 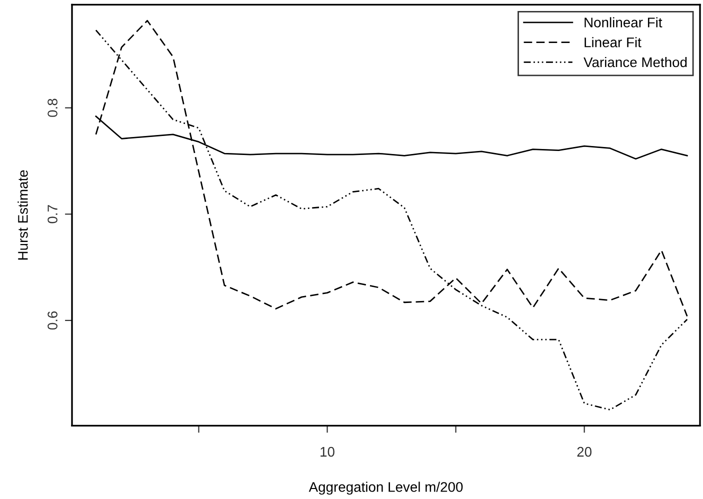 I want to click on y-axis-title: Hurst Estimate, so click(x=23, y=215).